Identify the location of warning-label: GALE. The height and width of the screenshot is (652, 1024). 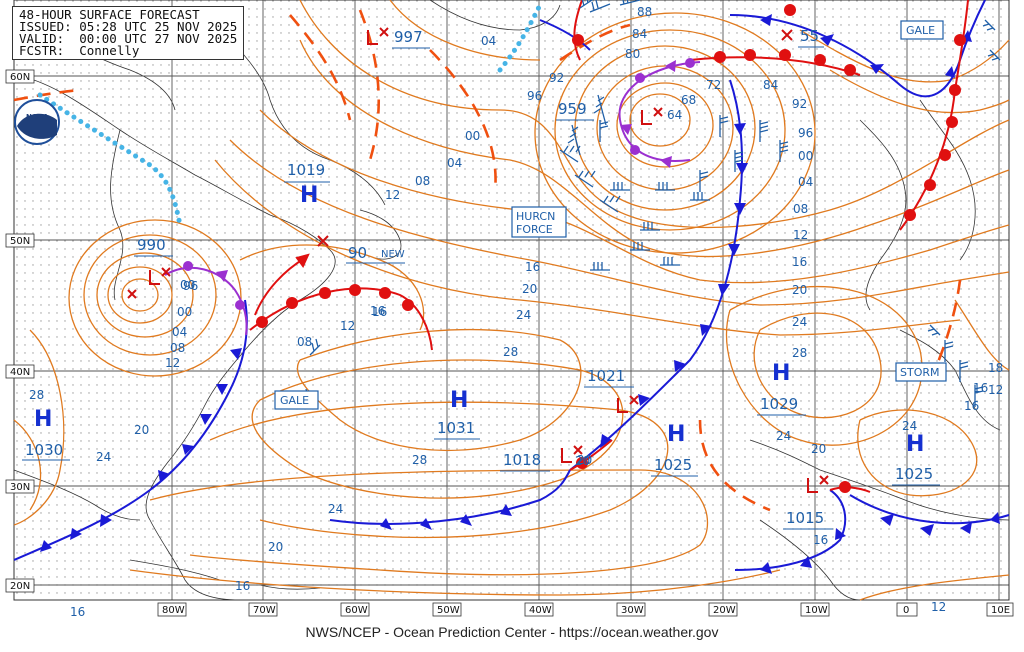
(920, 30).